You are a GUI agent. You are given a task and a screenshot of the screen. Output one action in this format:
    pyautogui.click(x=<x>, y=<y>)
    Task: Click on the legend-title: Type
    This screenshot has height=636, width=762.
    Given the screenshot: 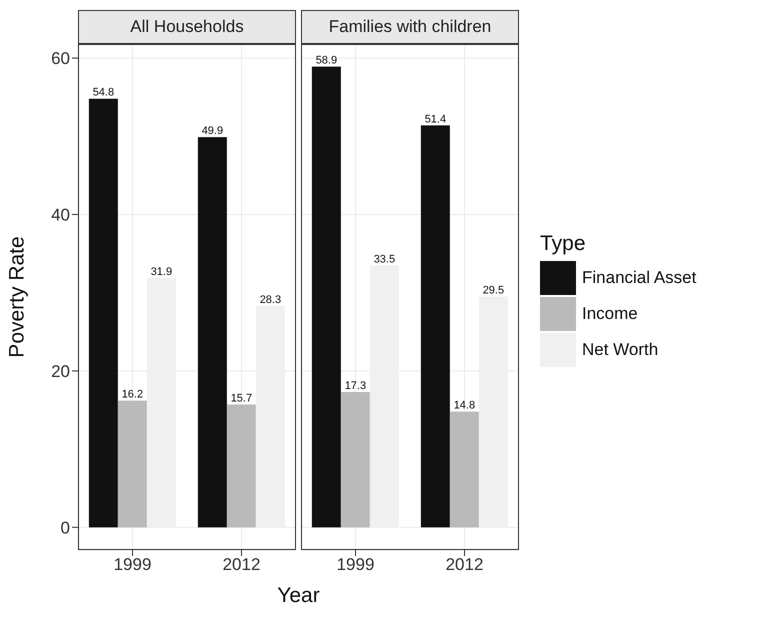 What is the action you would take?
    pyautogui.click(x=563, y=244)
    